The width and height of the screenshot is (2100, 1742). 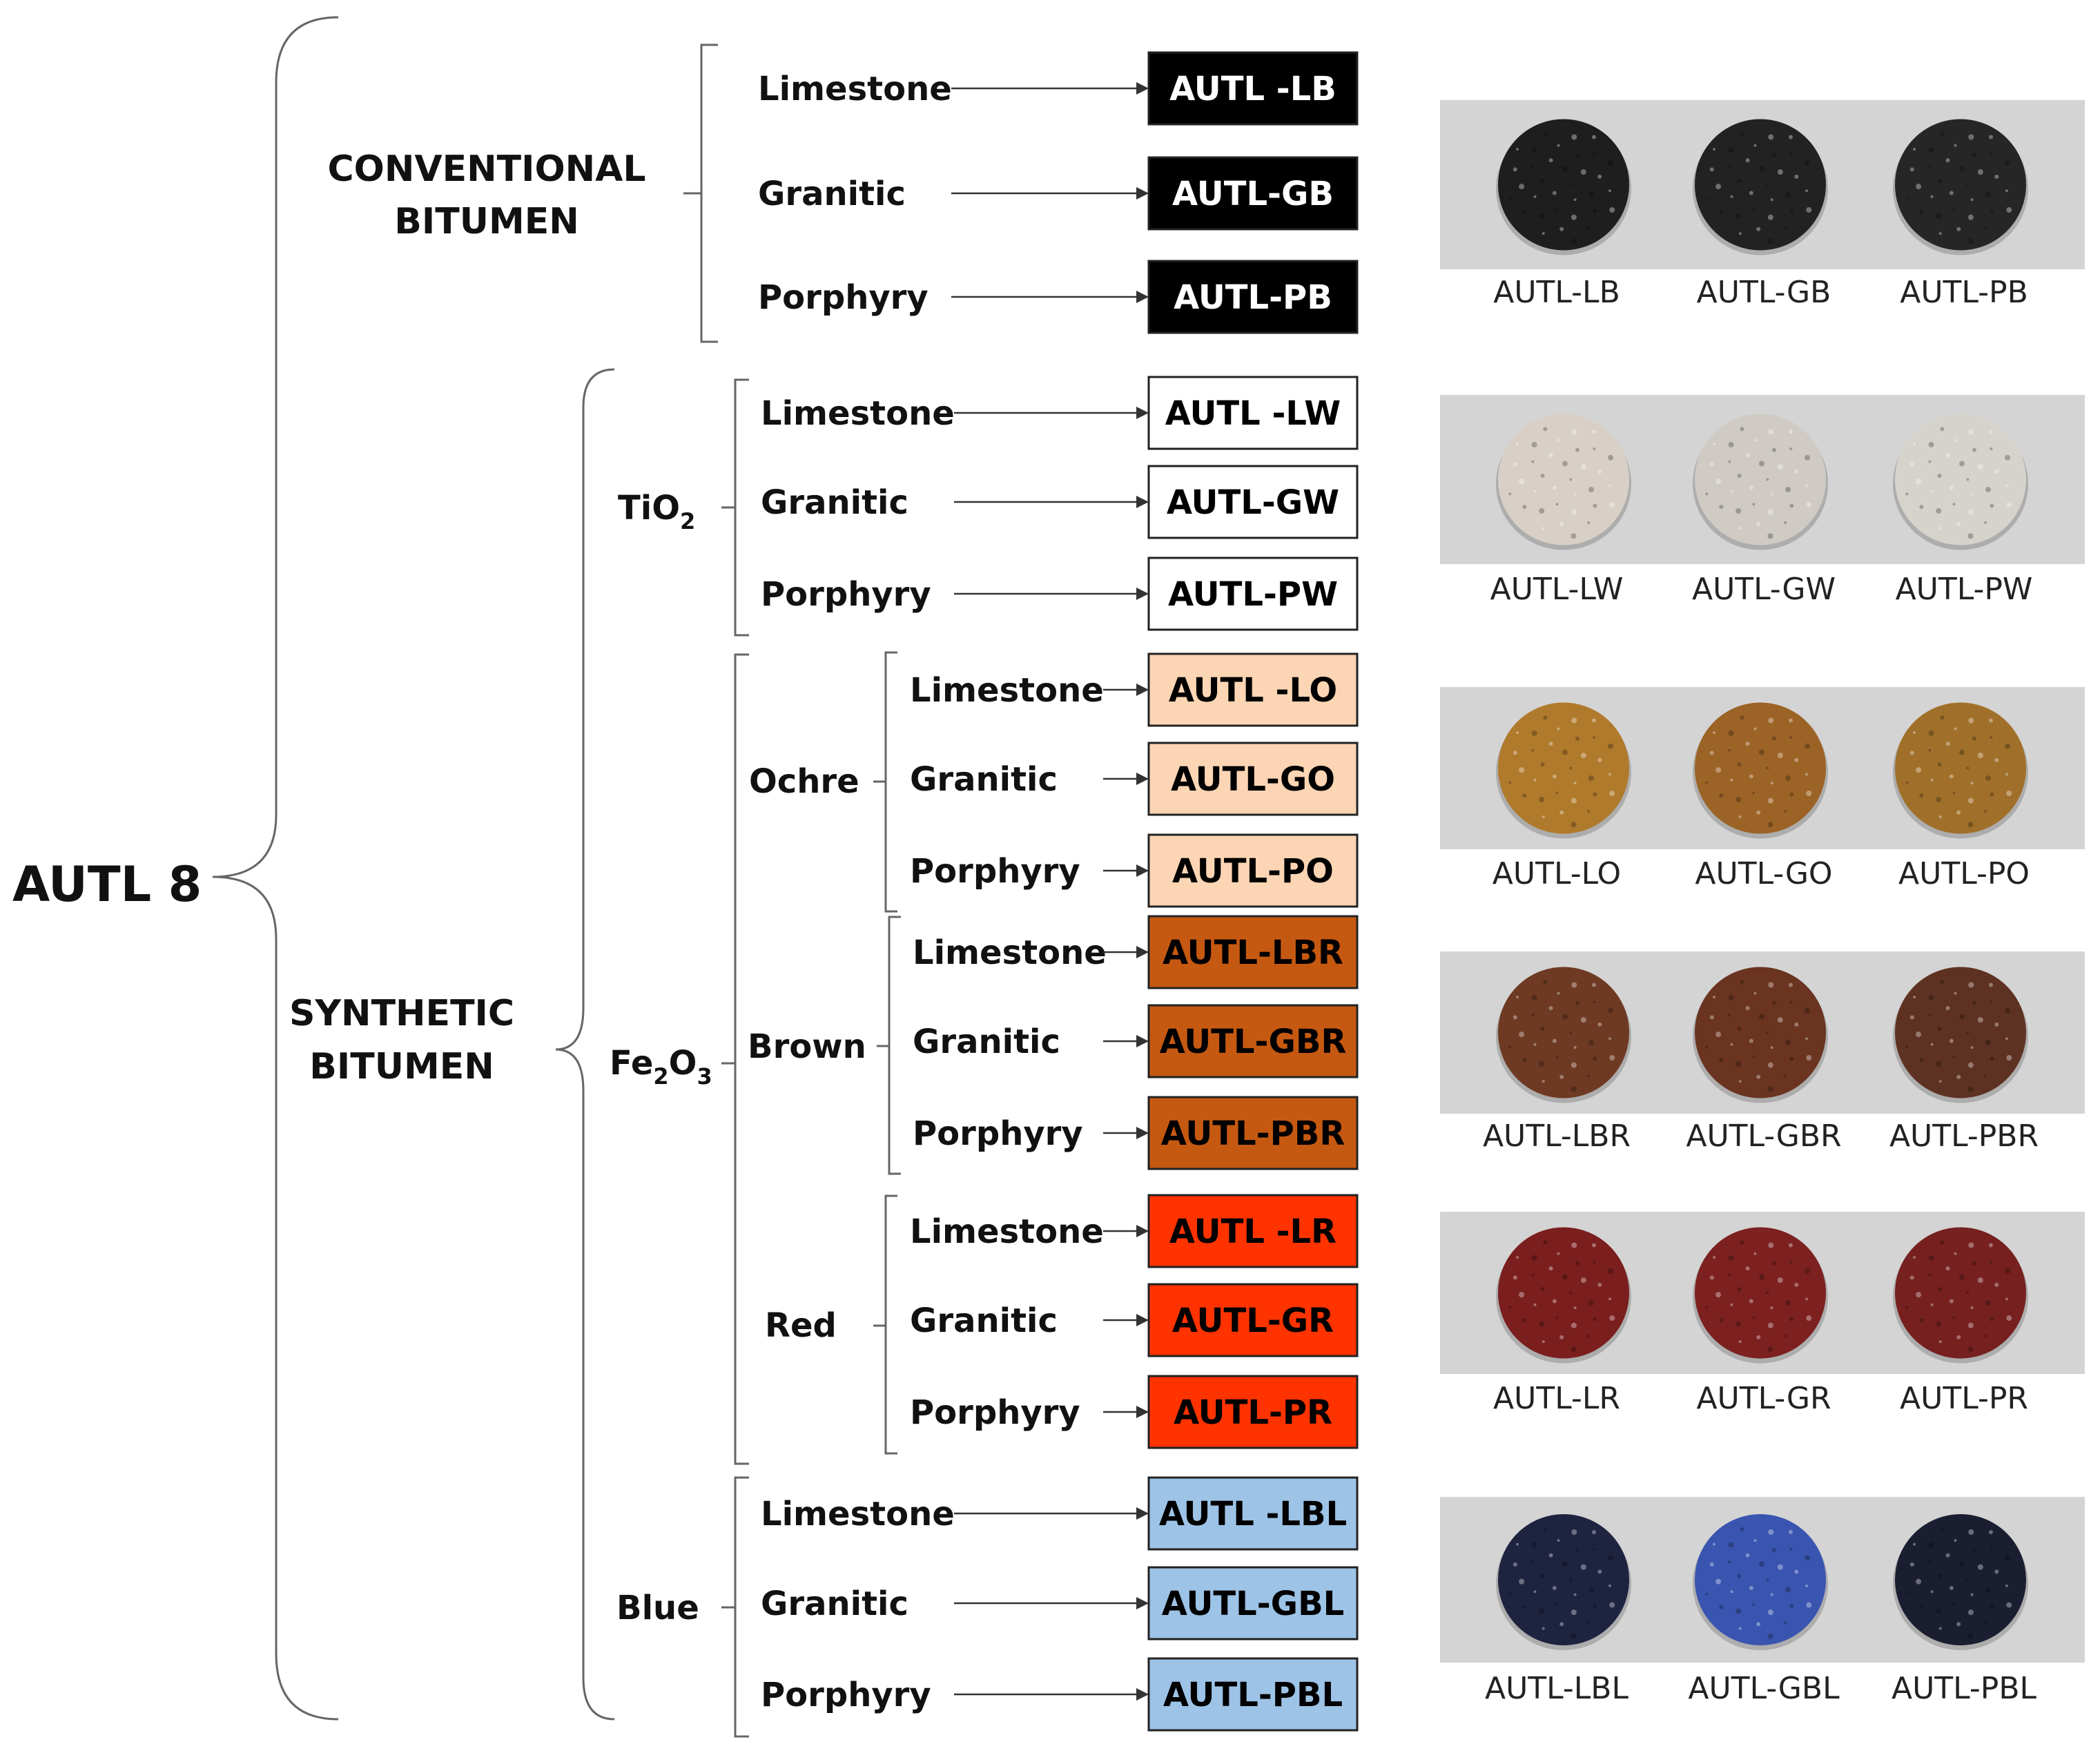 What do you see at coordinates (585, 1044) in the screenshot?
I see `synthetic-brace` at bounding box center [585, 1044].